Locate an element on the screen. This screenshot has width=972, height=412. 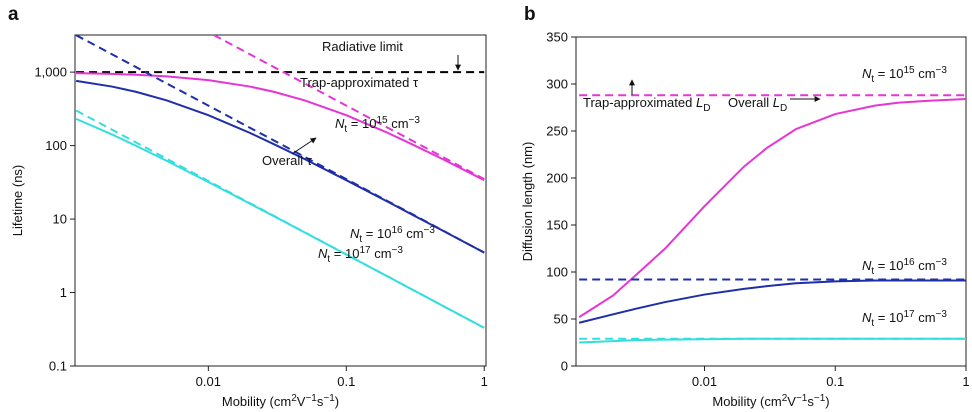
y-tick-label: 10 is located at coordinates (60, 219).